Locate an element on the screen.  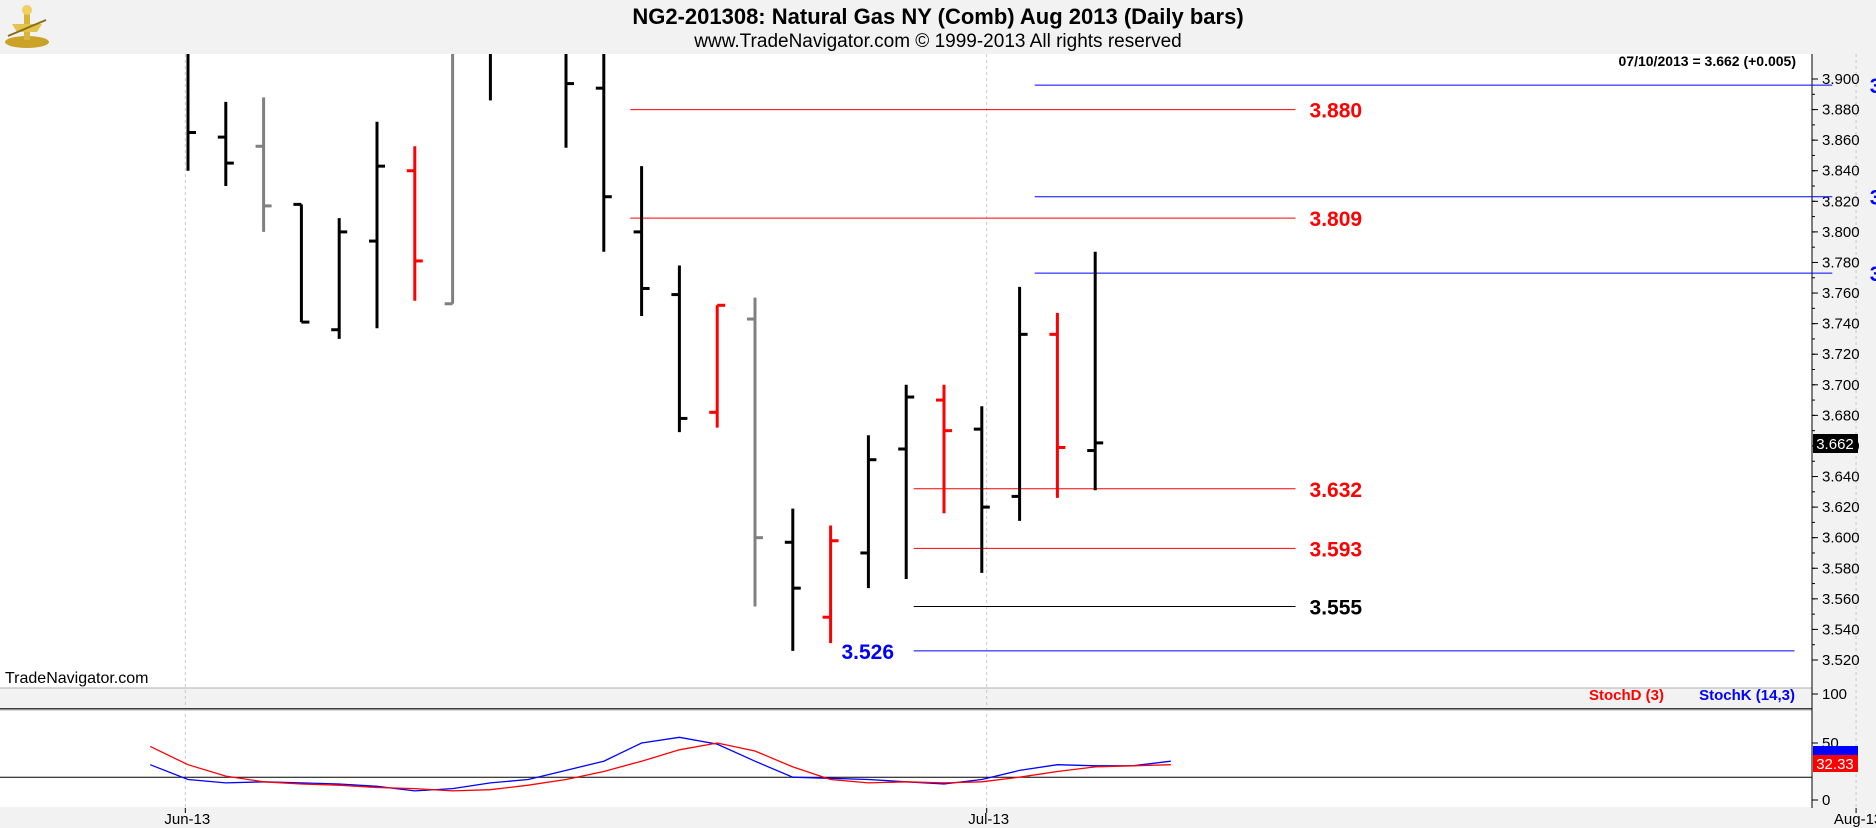
x-tick-label: Jul-13 is located at coordinates (988, 819).